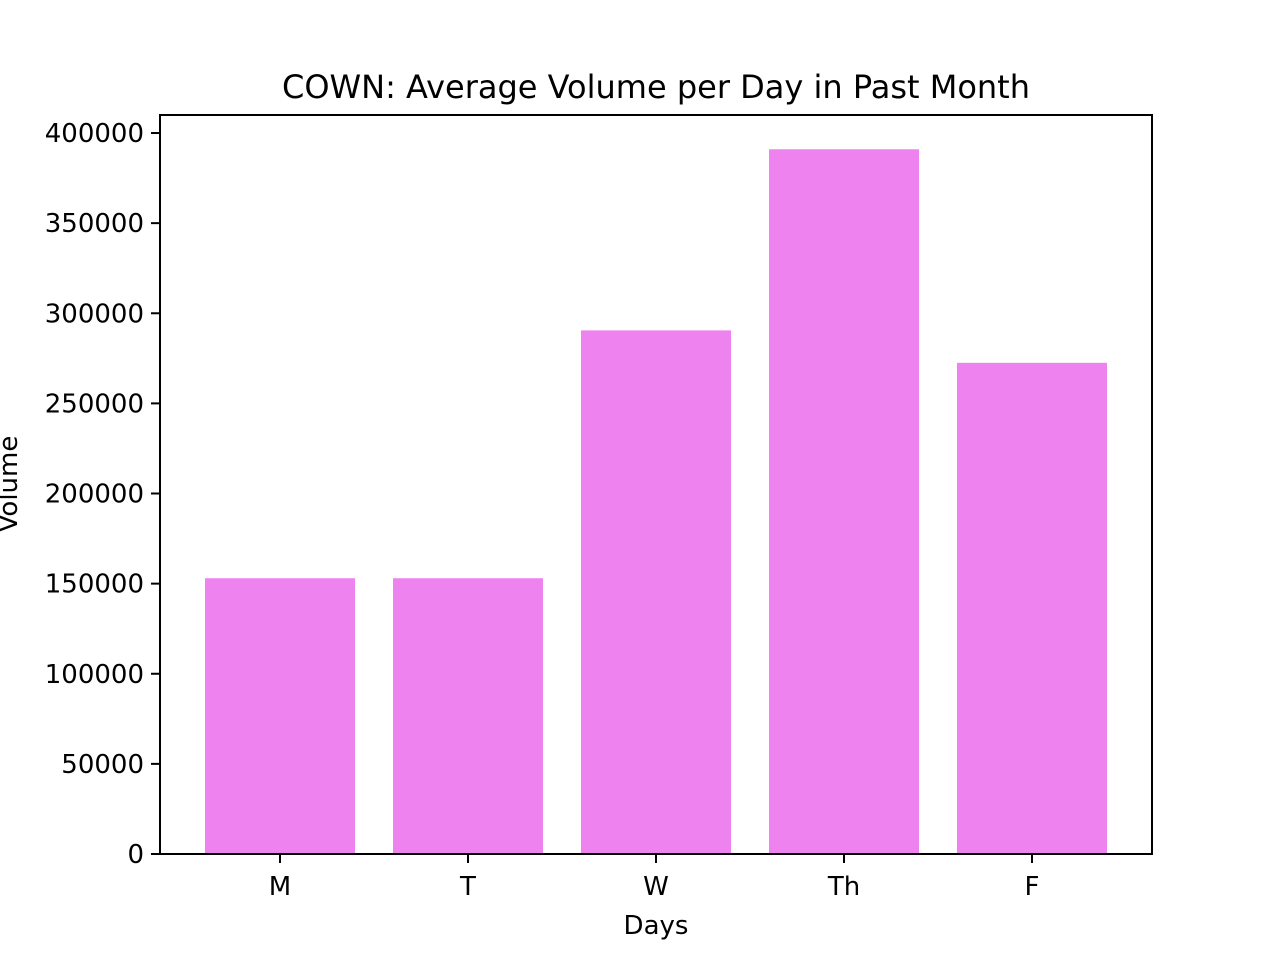 The image size is (1280, 960). Describe the element at coordinates (280, 887) in the screenshot. I see `x-tick-label: M` at that location.